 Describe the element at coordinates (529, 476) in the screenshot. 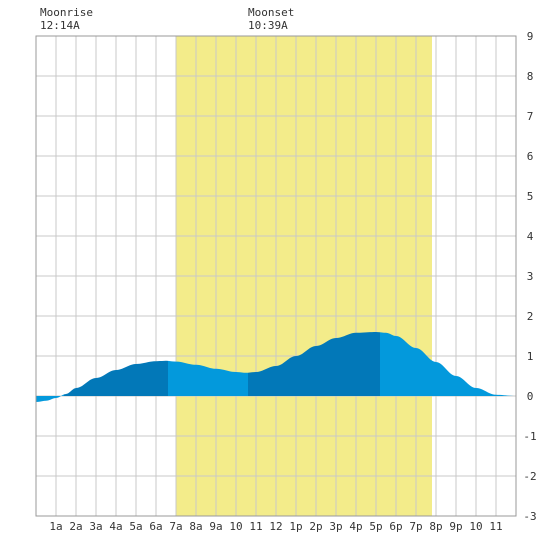

I see `y-tick-label: -2` at that location.